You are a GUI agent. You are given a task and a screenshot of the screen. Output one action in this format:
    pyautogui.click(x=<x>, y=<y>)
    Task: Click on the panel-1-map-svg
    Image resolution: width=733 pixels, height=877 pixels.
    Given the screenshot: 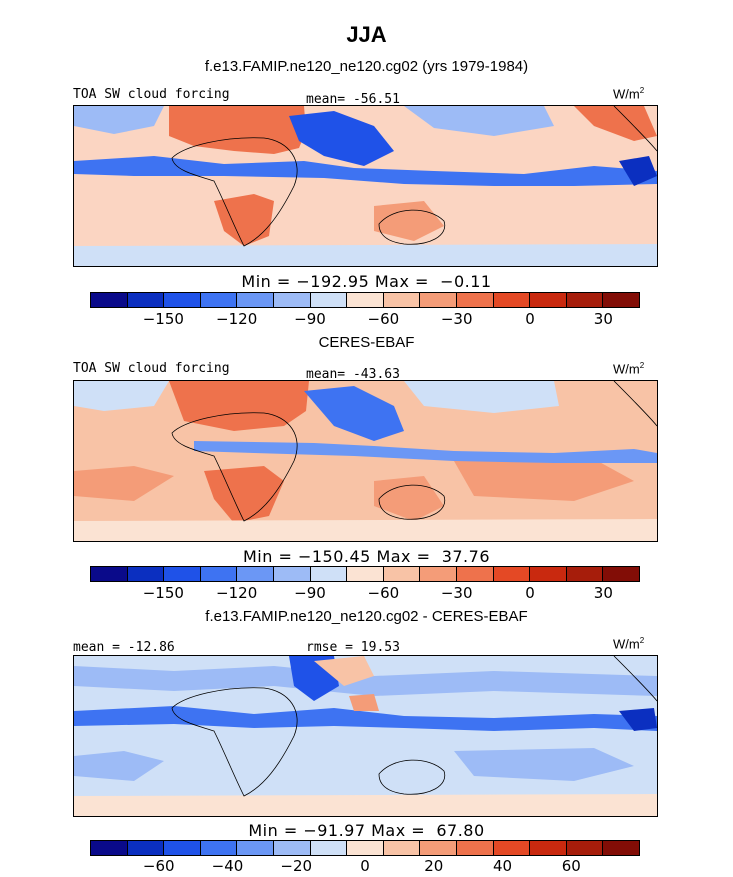 What is the action you would take?
    pyautogui.click(x=365, y=186)
    